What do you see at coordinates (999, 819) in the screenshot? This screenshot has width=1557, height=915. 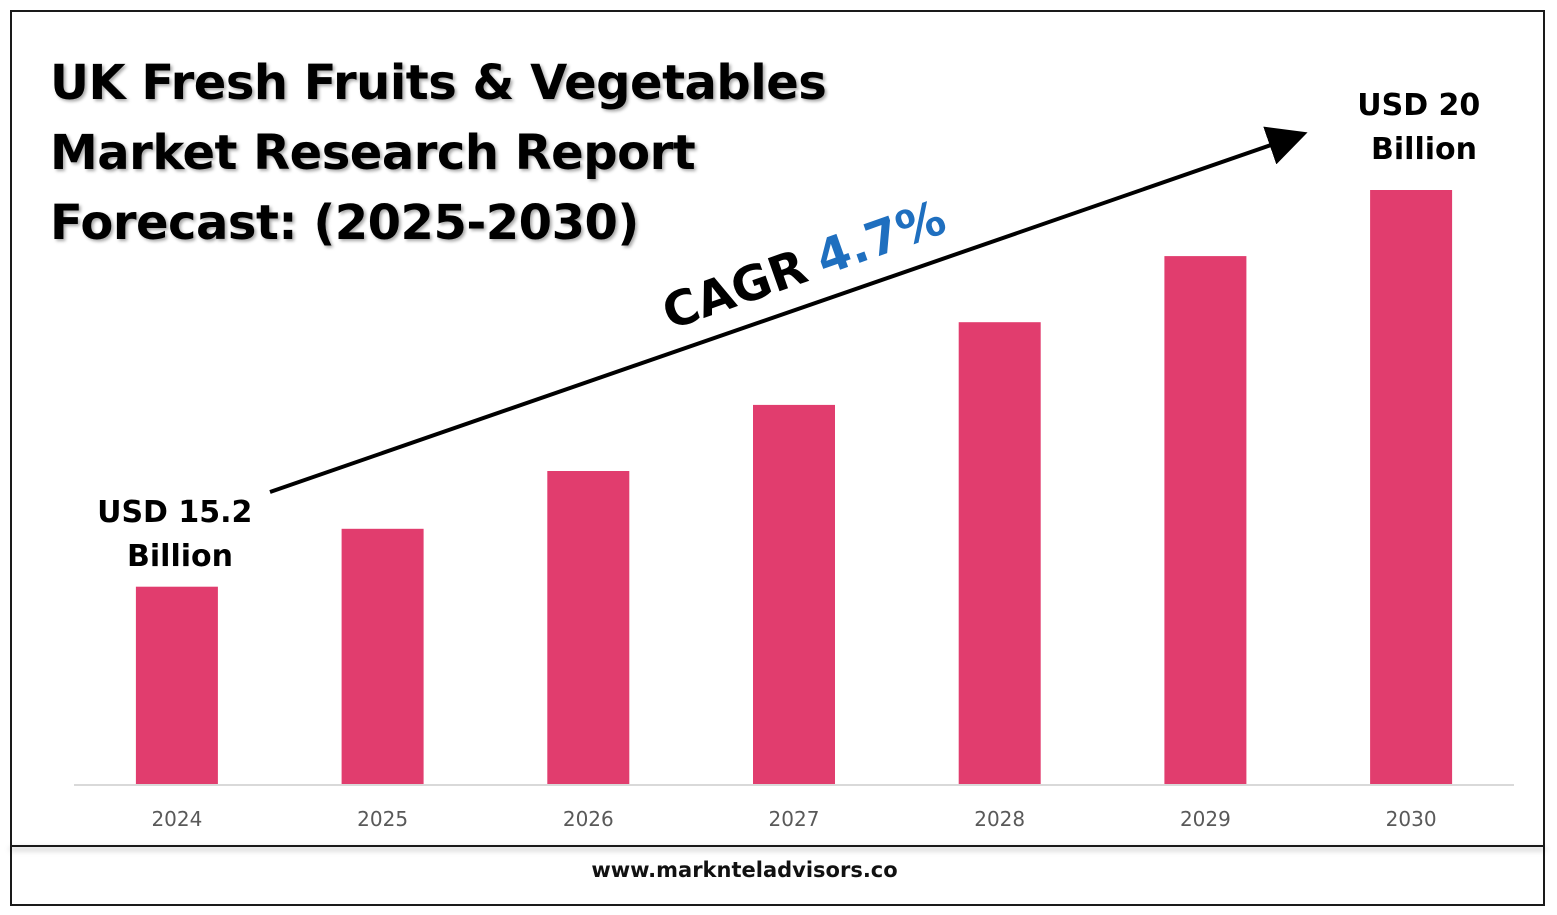 I see `x-tick-label-2028: 2028` at bounding box center [999, 819].